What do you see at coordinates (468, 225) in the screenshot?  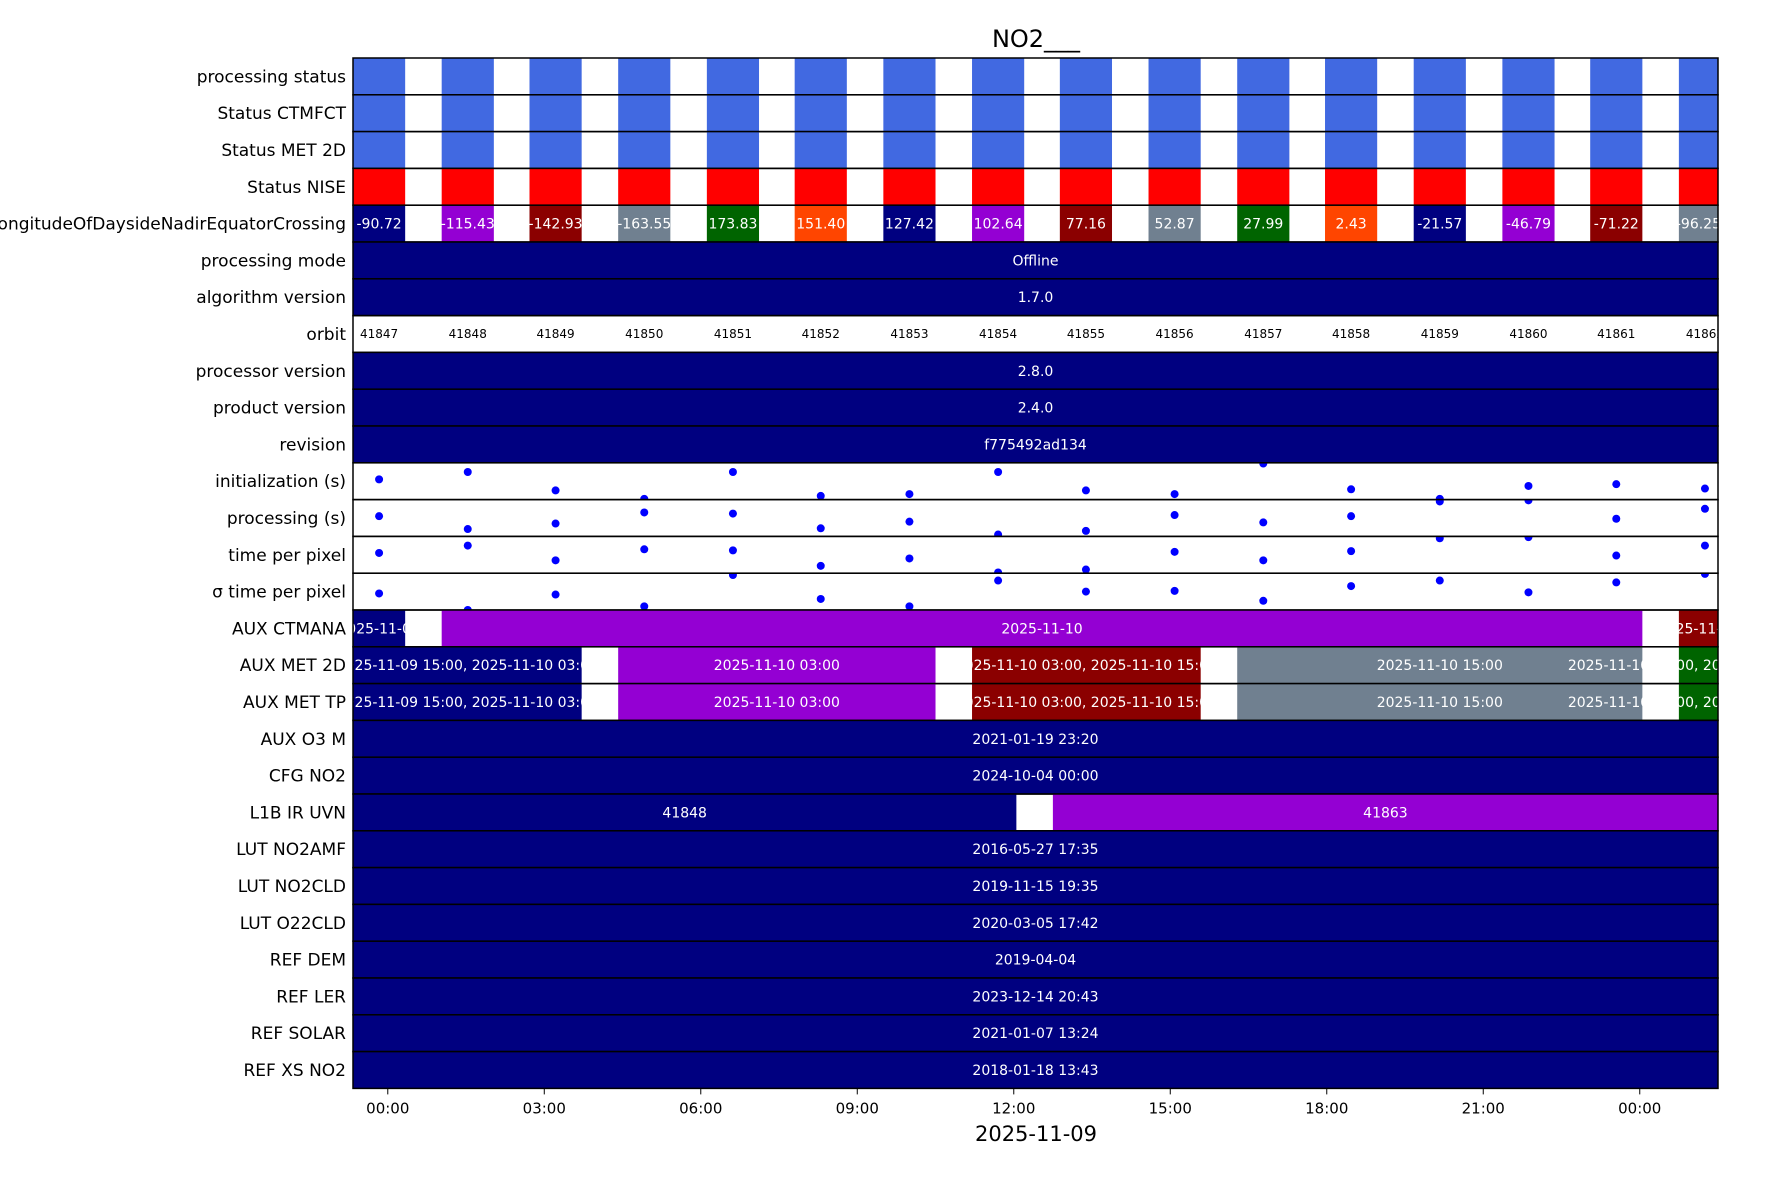 I see `granule-value-label: -115.43` at bounding box center [468, 225].